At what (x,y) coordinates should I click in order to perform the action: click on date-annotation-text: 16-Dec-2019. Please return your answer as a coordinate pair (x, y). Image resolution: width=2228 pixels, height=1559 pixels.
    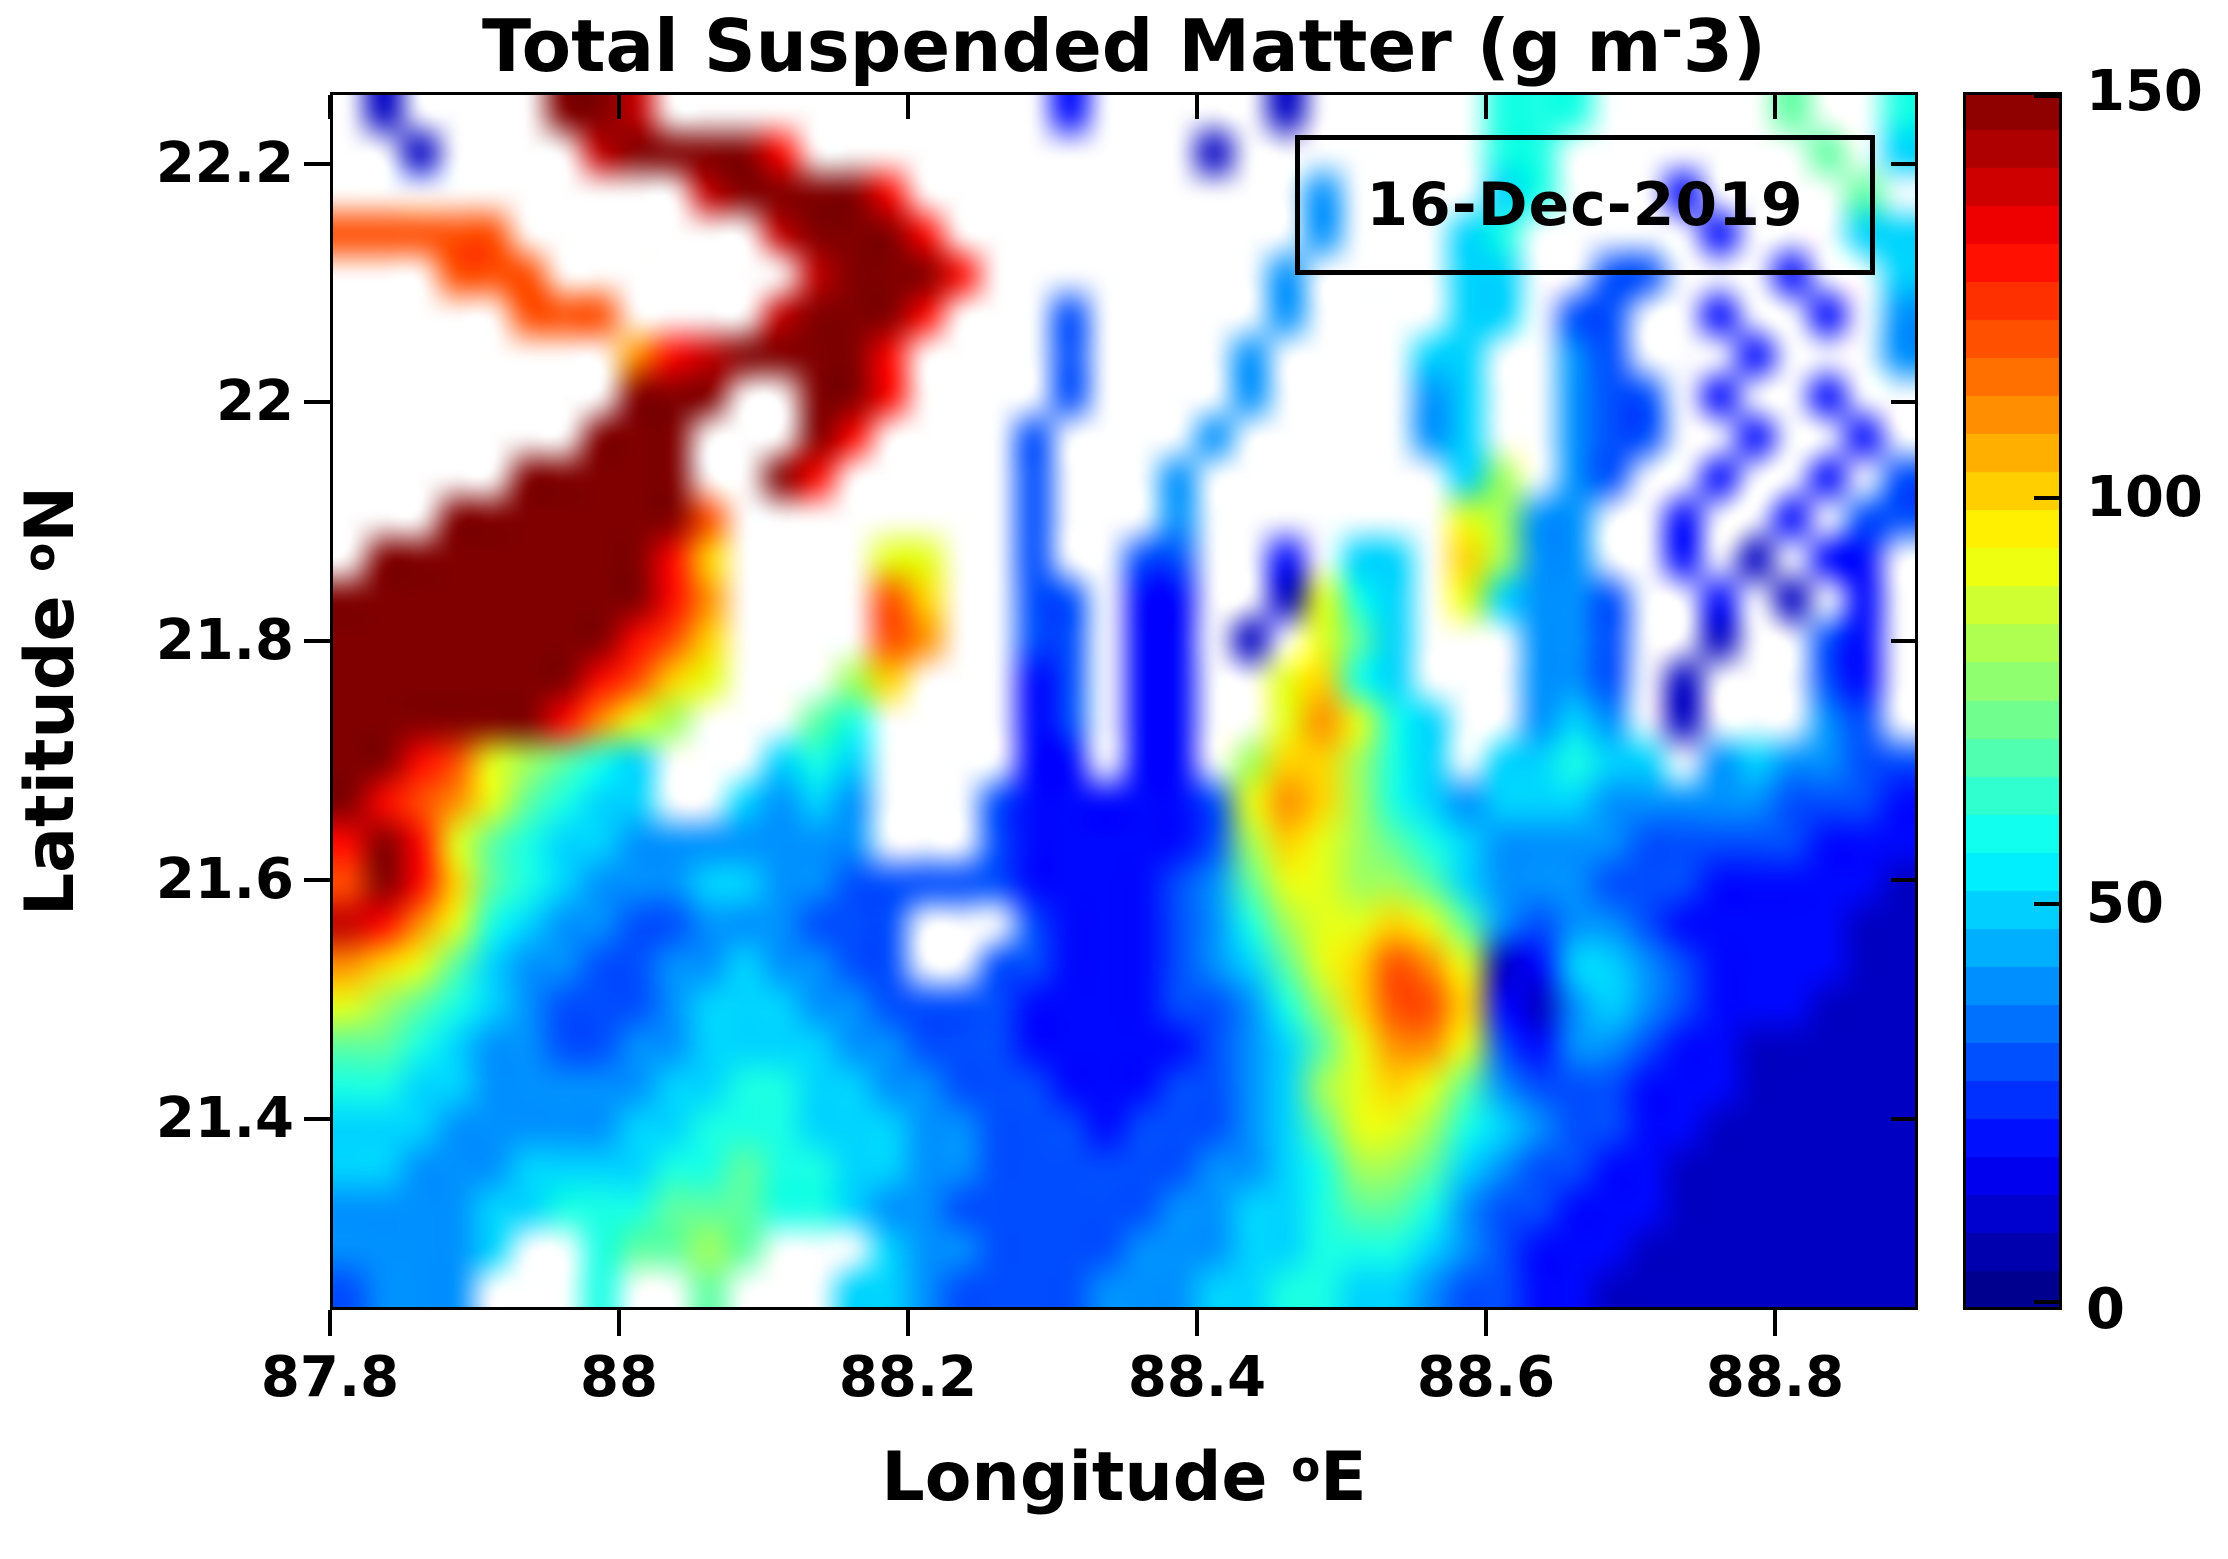
    Looking at the image, I should click on (1585, 205).